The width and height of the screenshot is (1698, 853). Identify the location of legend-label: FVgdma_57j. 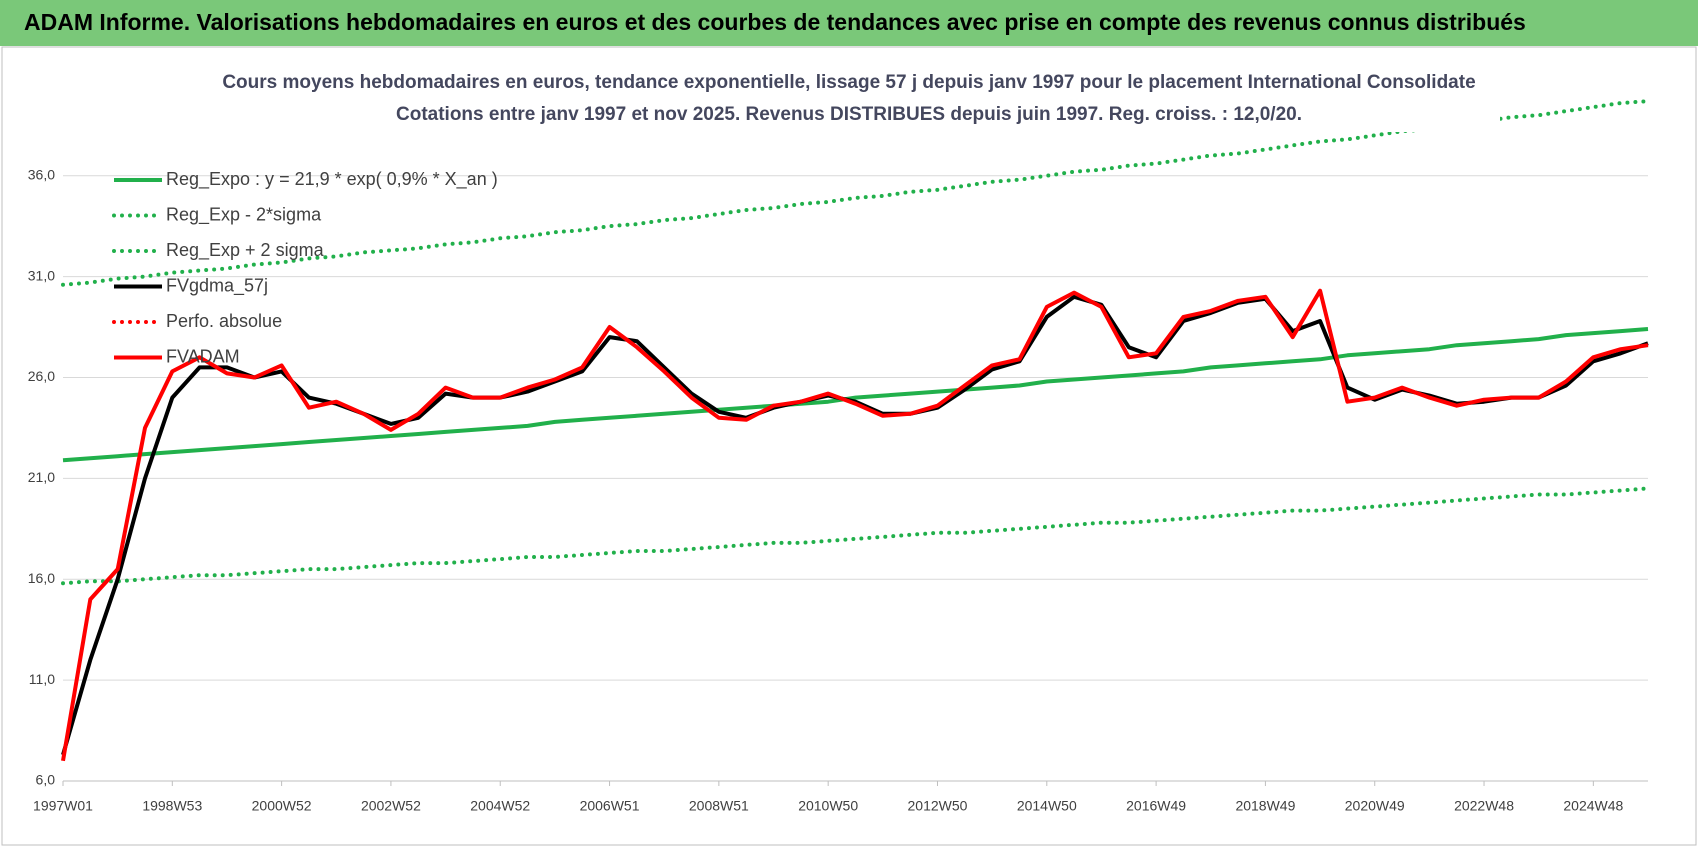
(217, 285).